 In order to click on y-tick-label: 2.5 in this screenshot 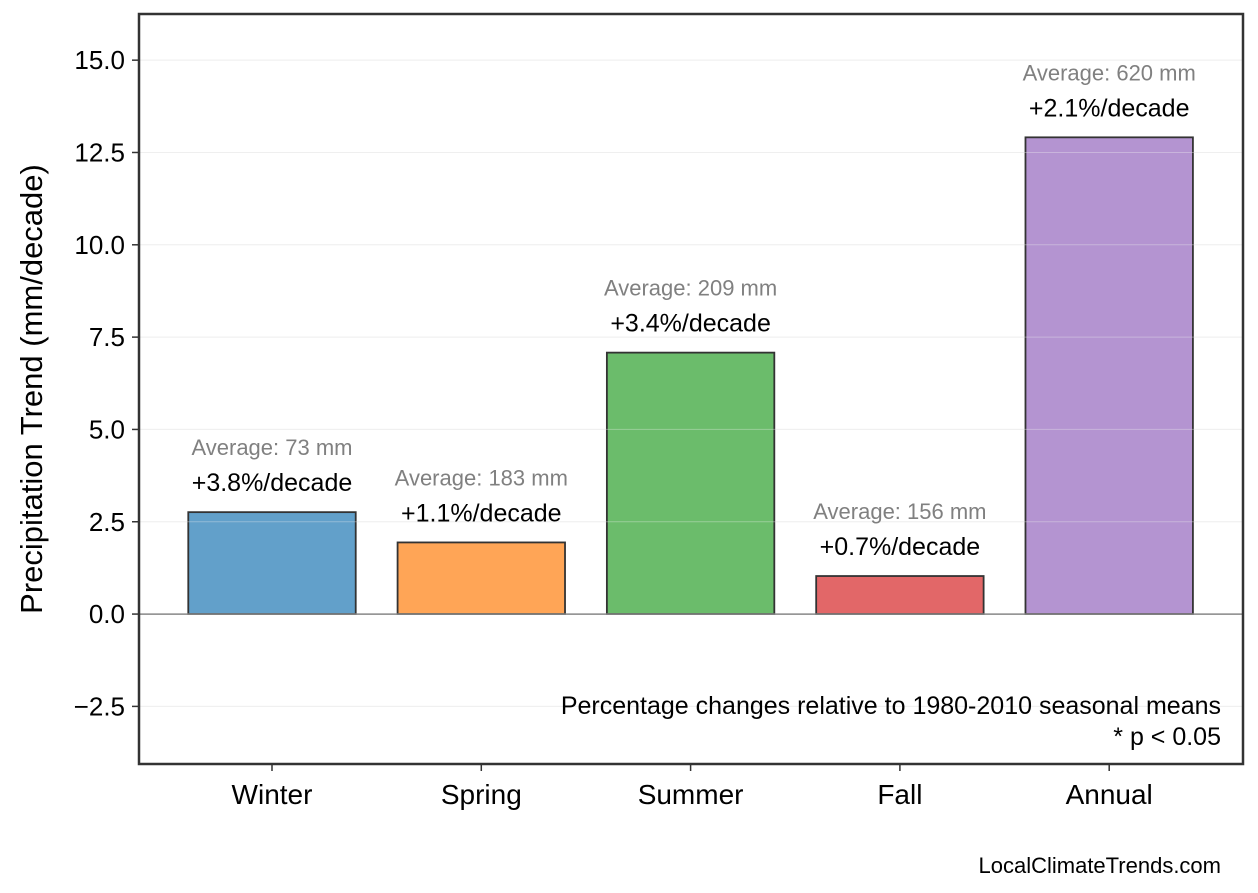, I will do `click(107, 522)`.